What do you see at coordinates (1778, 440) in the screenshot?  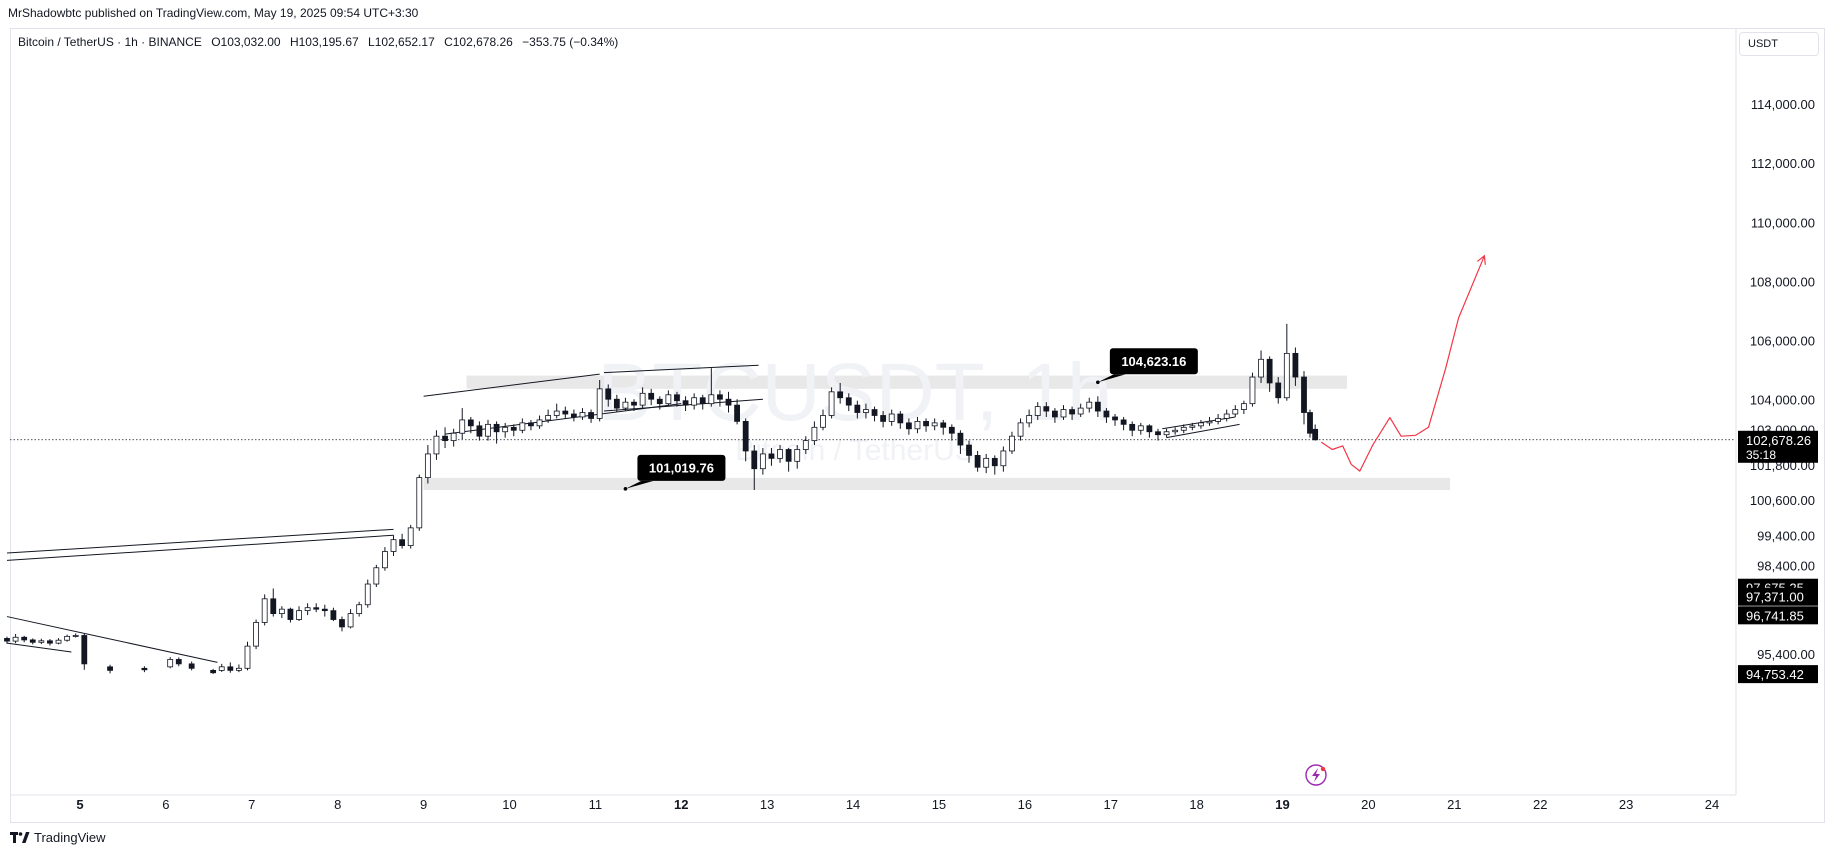 I see `price-badge-label: 102,678.26` at bounding box center [1778, 440].